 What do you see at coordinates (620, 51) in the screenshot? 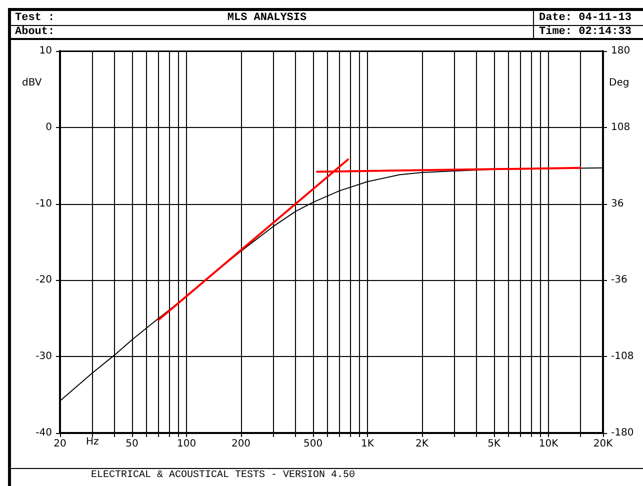
I see `y2-tick-label: 180` at bounding box center [620, 51].